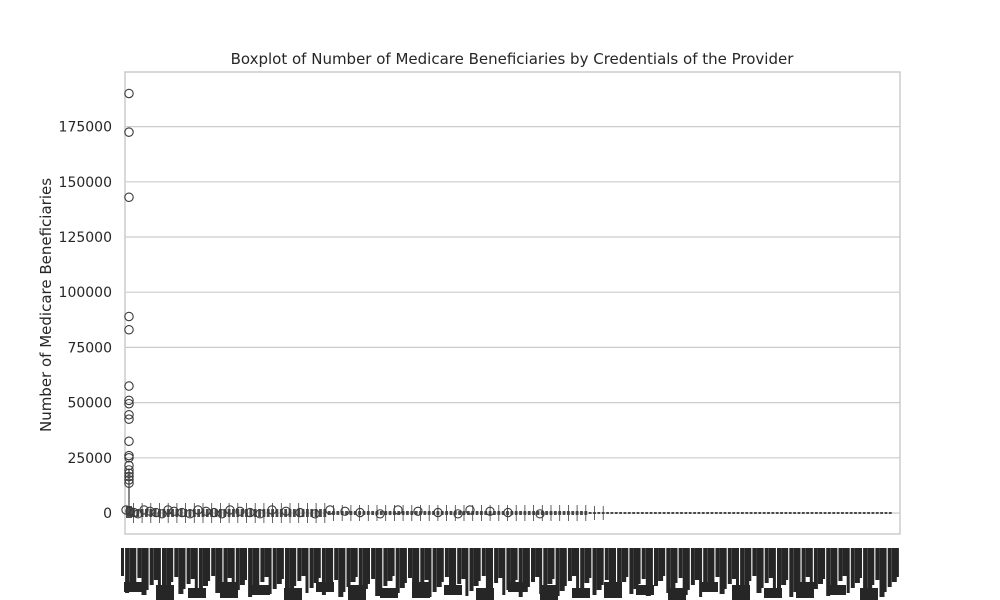 The height and width of the screenshot is (600, 1000). Describe the element at coordinates (107, 514) in the screenshot. I see `y-tick-label: 0` at that location.